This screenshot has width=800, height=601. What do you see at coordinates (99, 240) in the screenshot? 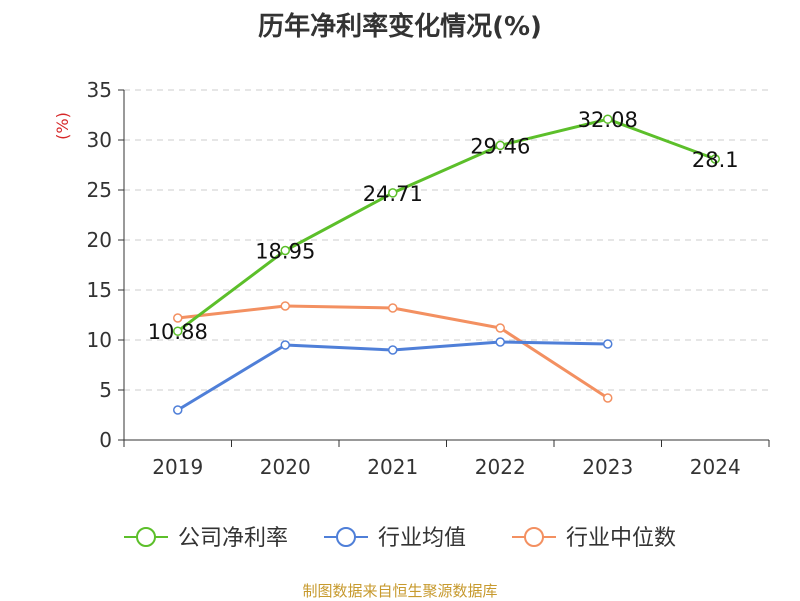
I see `y-tick-label: 20` at bounding box center [99, 240].